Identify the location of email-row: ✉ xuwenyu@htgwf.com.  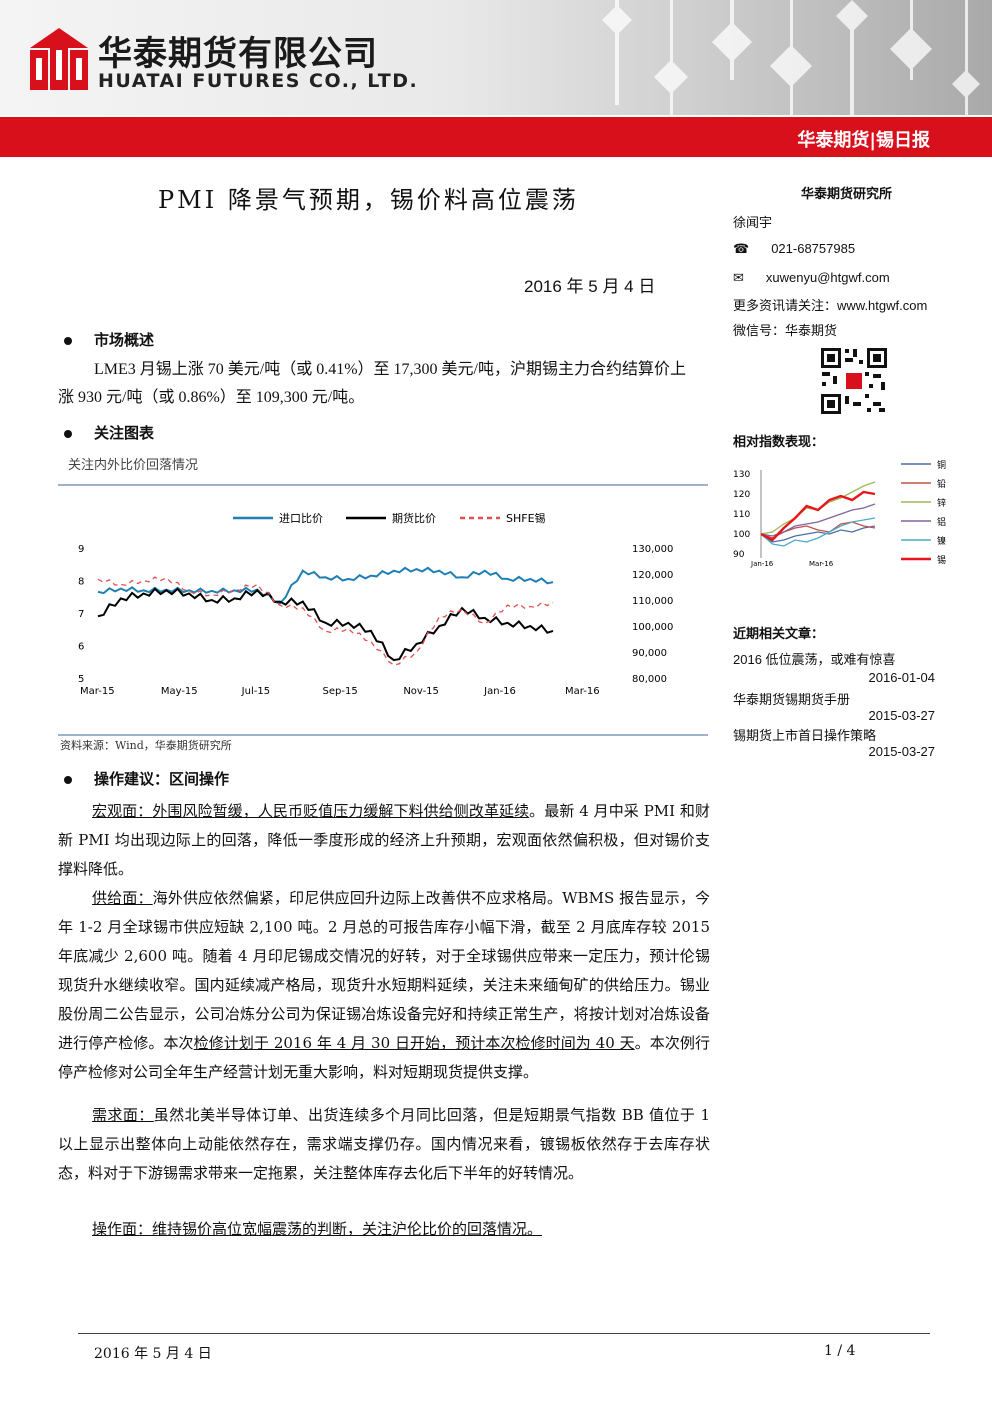
(811, 278).